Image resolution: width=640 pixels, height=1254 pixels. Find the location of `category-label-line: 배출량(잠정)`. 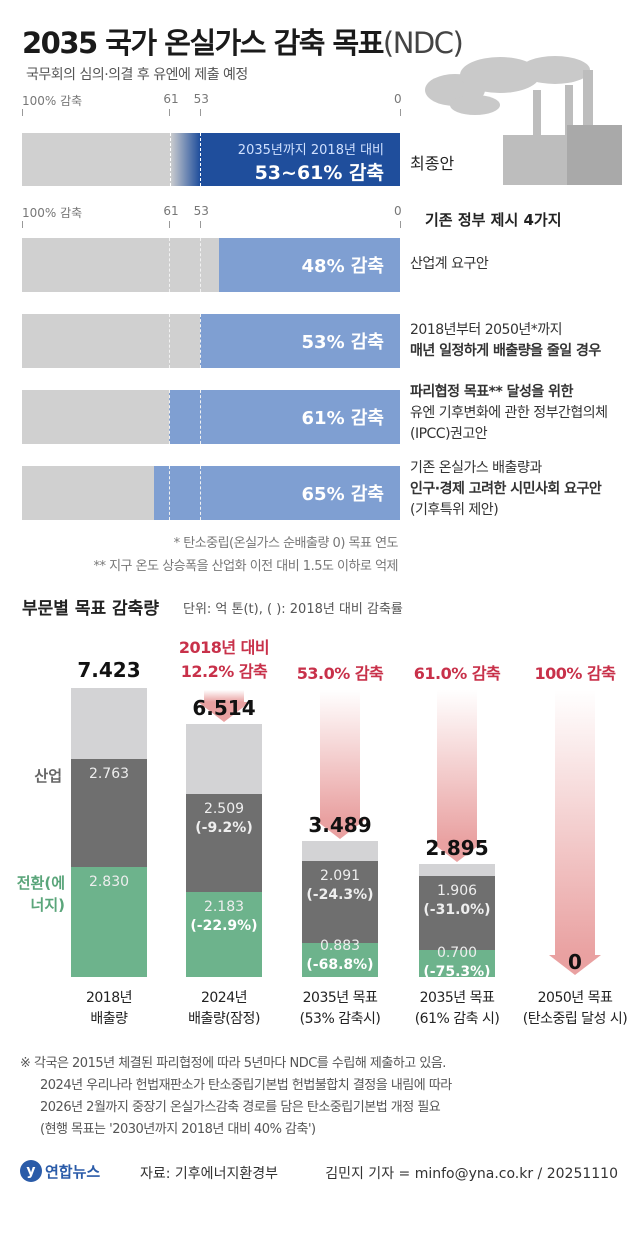

category-label-line: 배출량(잠정) is located at coordinates (224, 1019).